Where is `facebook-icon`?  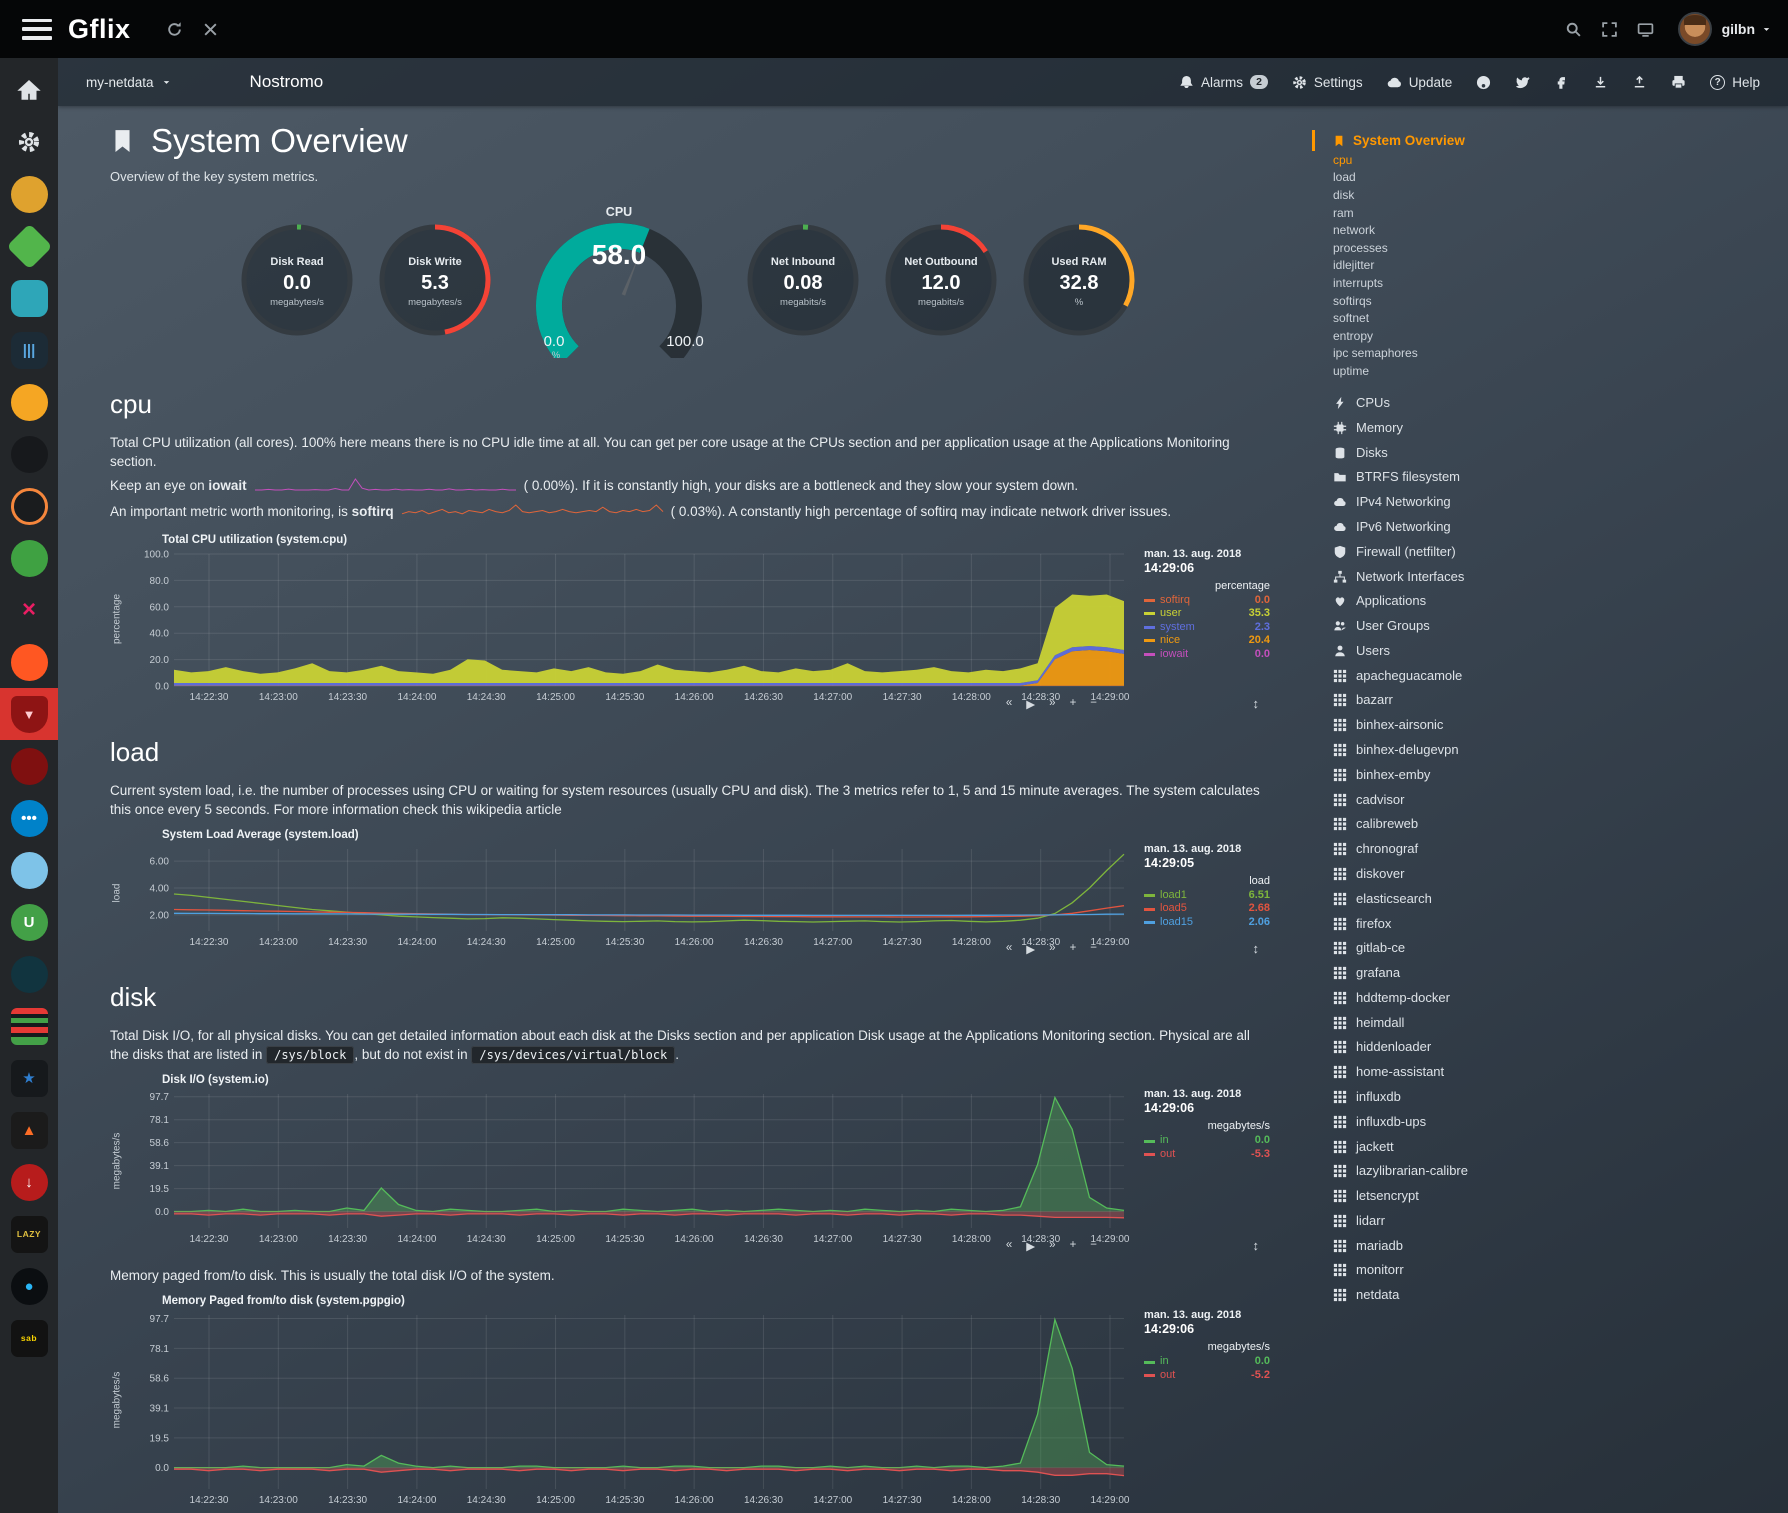 facebook-icon is located at coordinates (1561, 82).